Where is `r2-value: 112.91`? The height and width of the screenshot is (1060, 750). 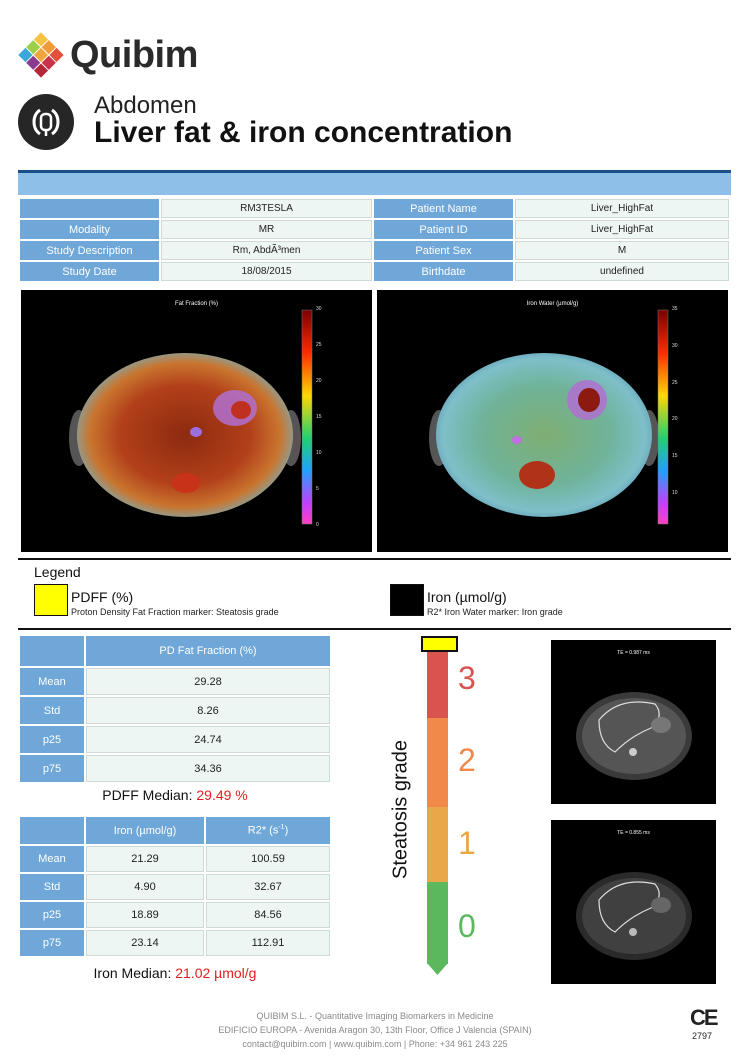 r2-value: 112.91 is located at coordinates (268, 943).